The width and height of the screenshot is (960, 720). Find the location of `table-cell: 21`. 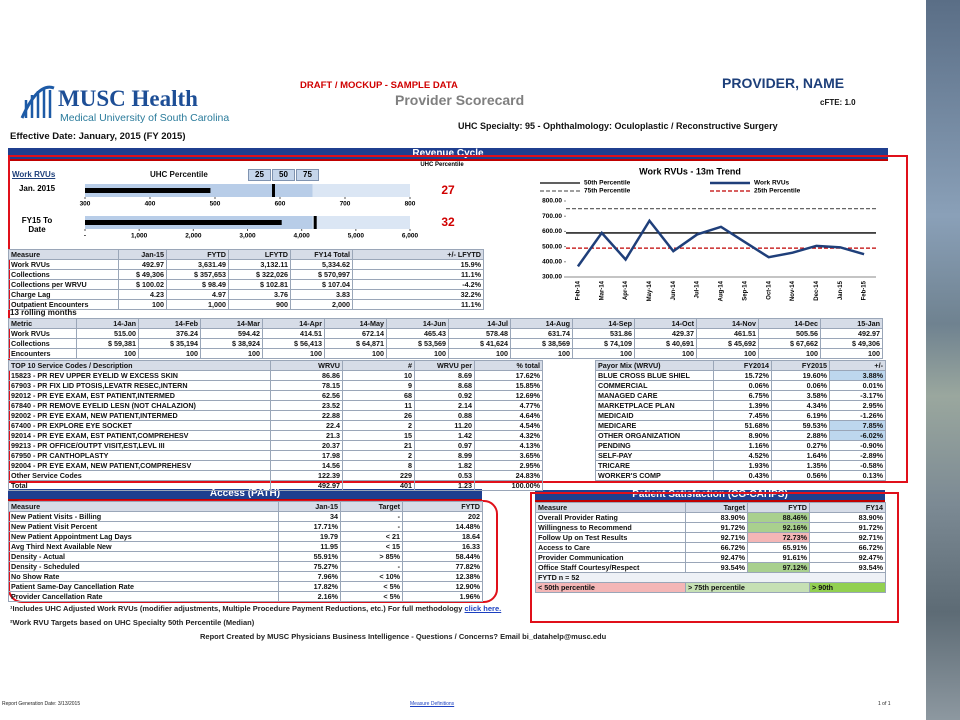

table-cell: 21 is located at coordinates (378, 445).